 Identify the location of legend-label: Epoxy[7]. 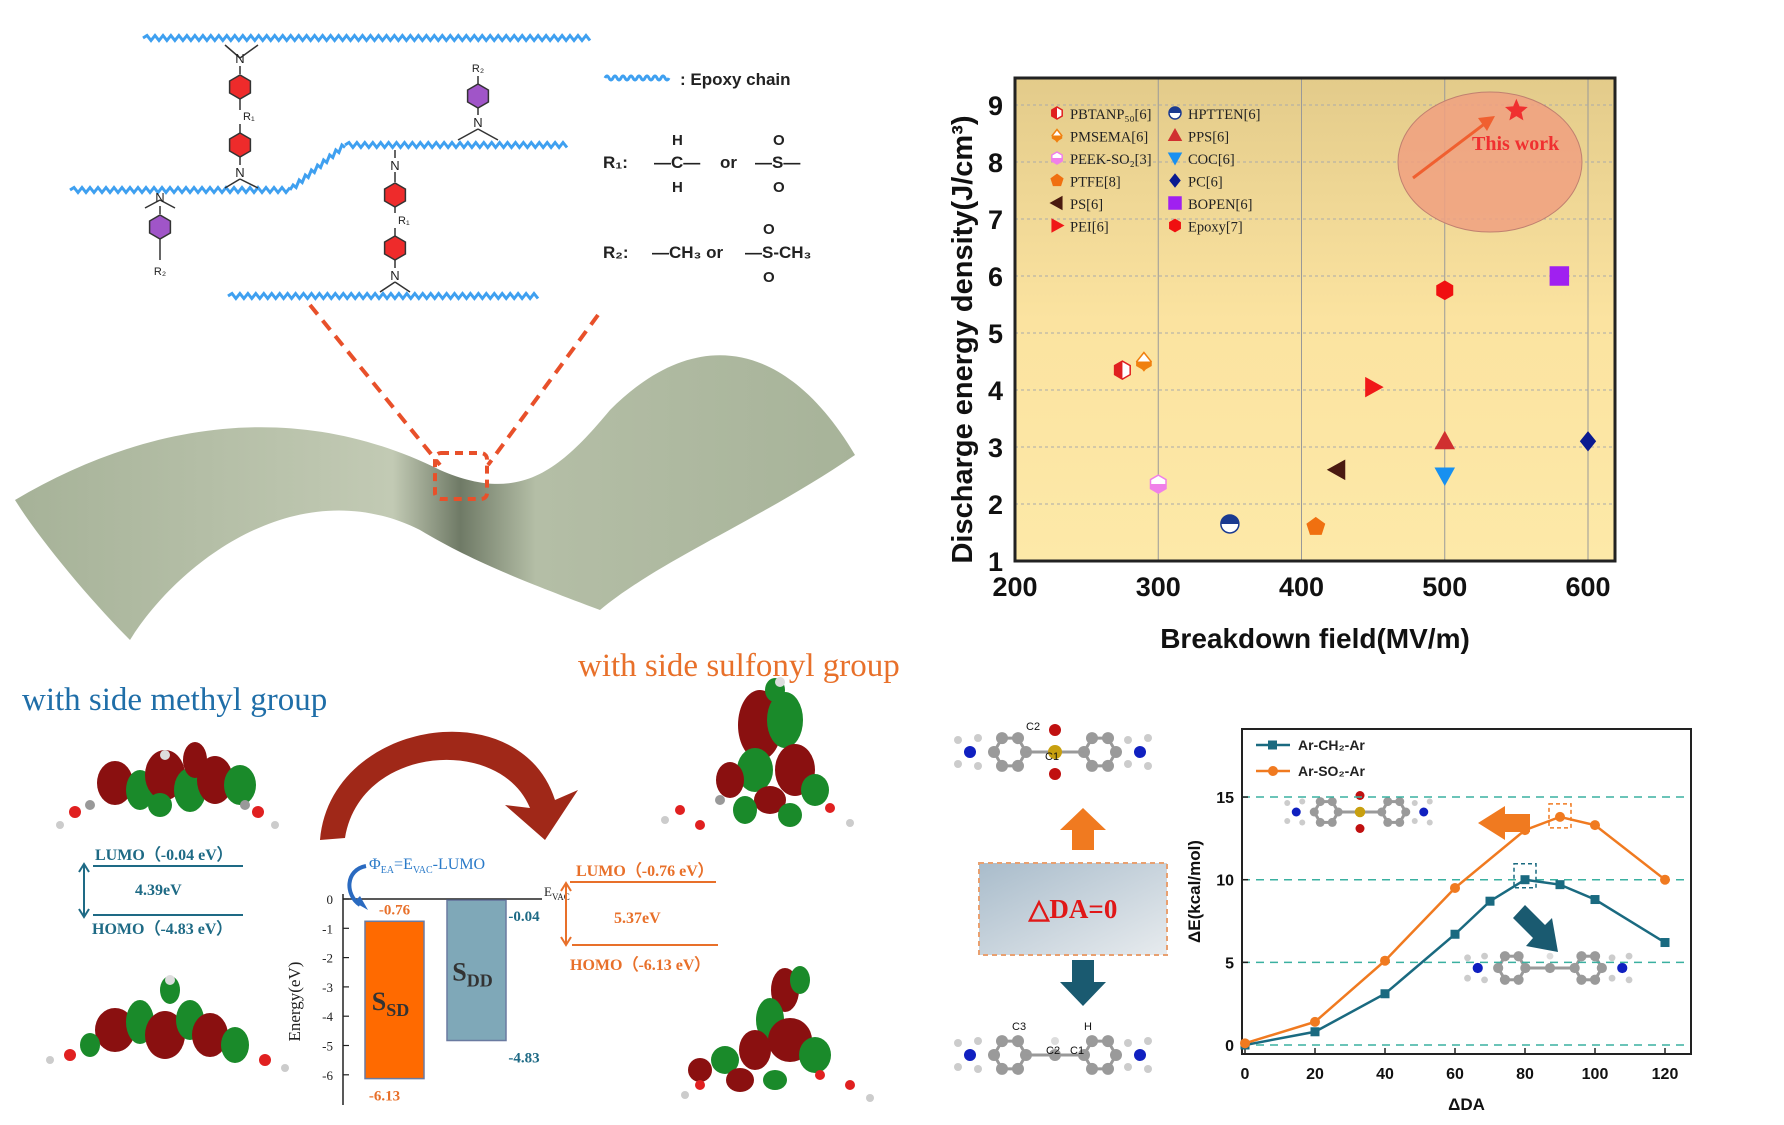
(1215, 228).